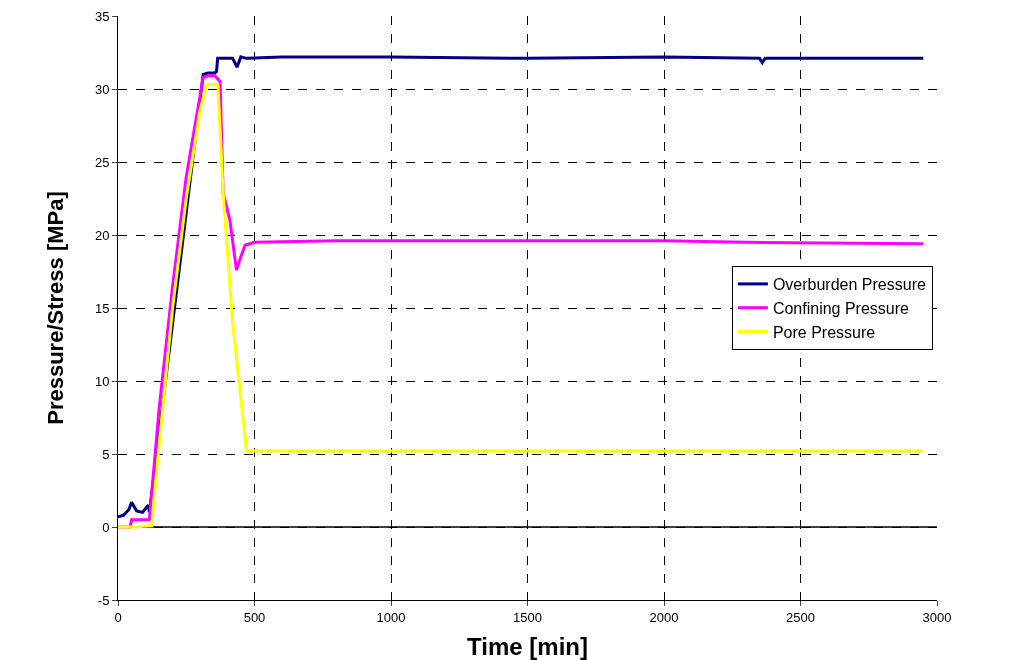 The width and height of the screenshot is (1012, 660). Describe the element at coordinates (55, 308) in the screenshot. I see `y-axis-title: Pressure/Stress [MPa]` at that location.